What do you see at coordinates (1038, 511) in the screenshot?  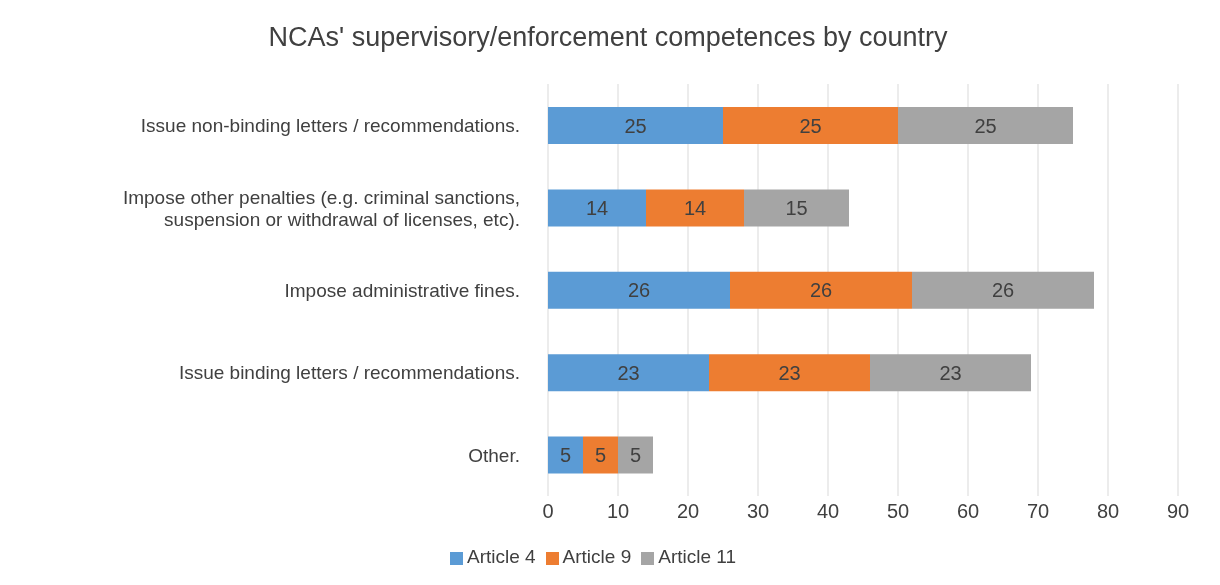 I see `x-tick-label: 70` at bounding box center [1038, 511].